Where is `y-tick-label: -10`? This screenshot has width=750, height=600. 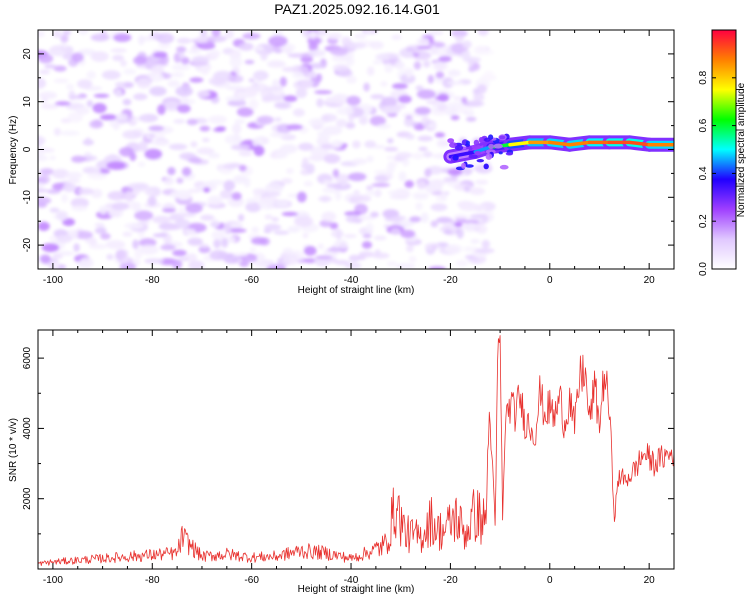 y-tick-label: -10 is located at coordinates (27, 197).